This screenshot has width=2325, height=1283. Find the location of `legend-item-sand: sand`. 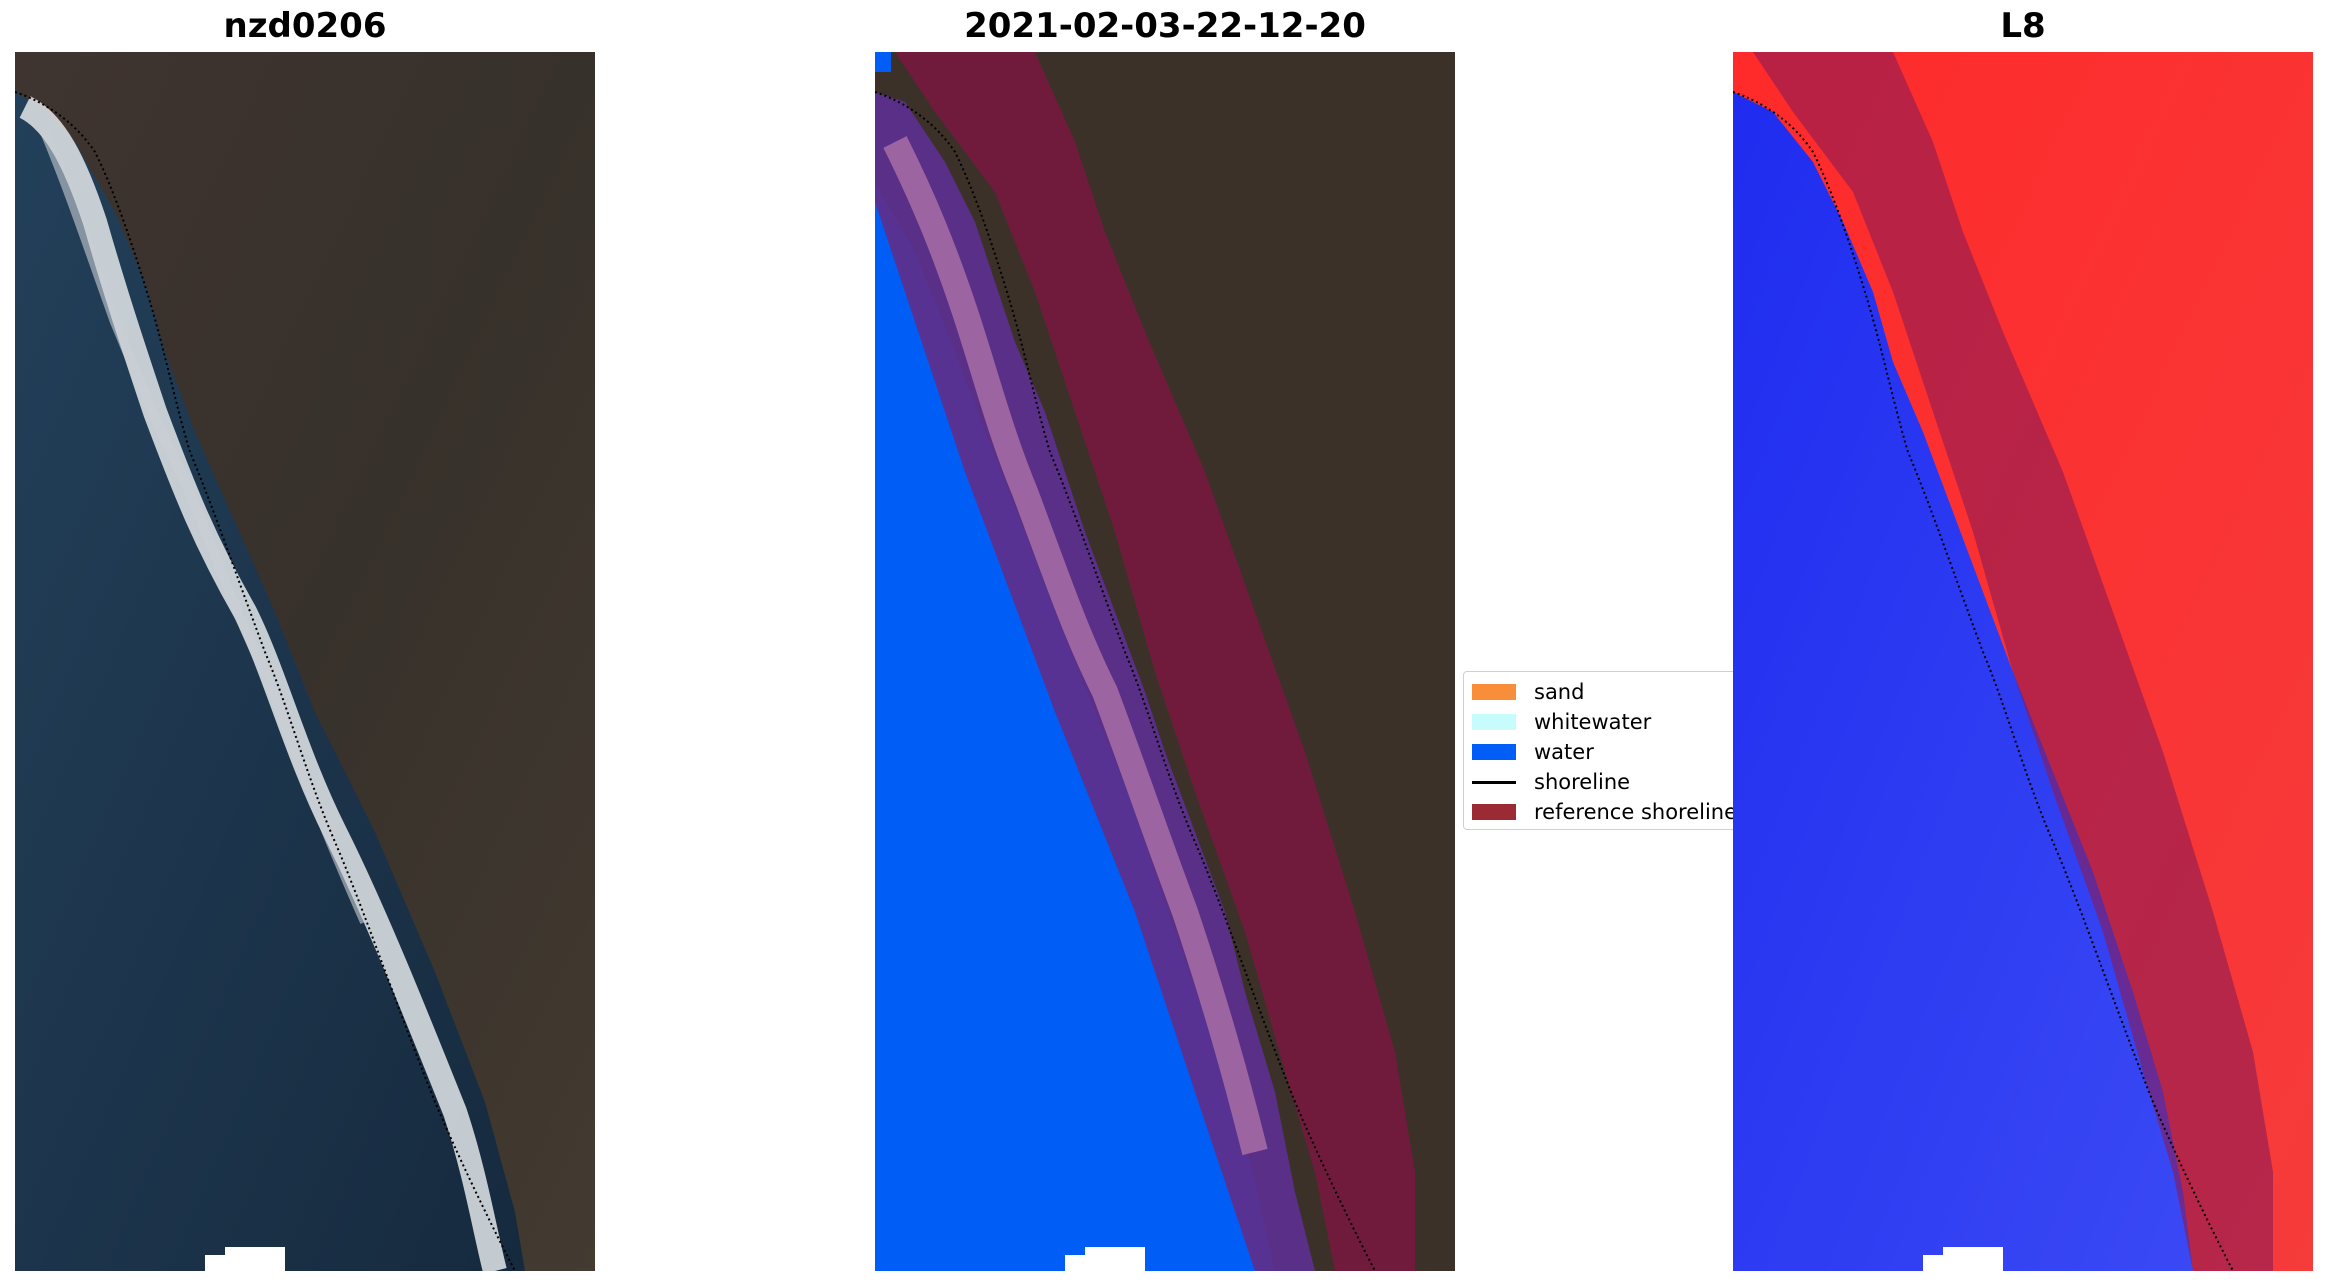

legend-item-sand: sand is located at coordinates (1528, 692).